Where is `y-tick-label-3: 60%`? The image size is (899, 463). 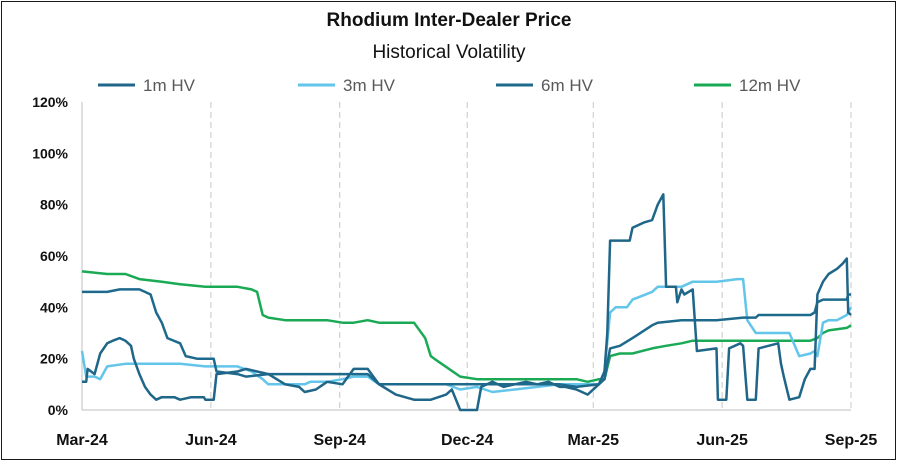 y-tick-label-3: 60% is located at coordinates (54, 256).